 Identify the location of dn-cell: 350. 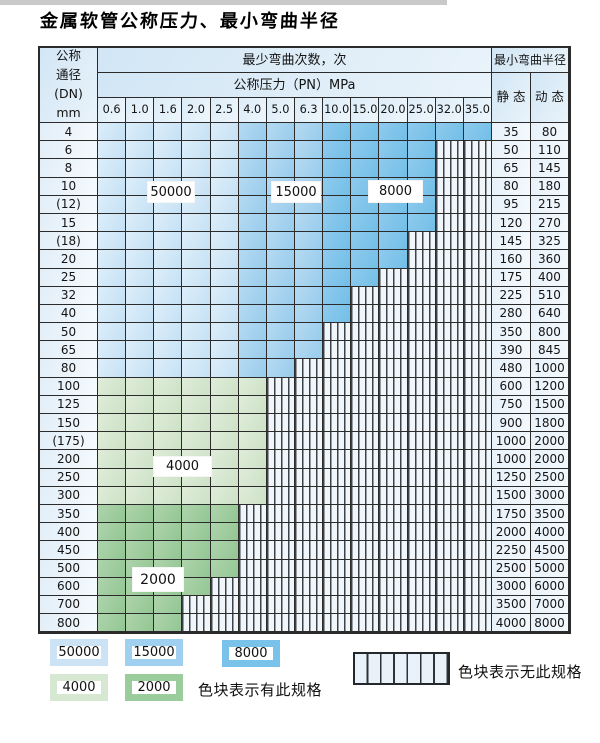
(69, 514).